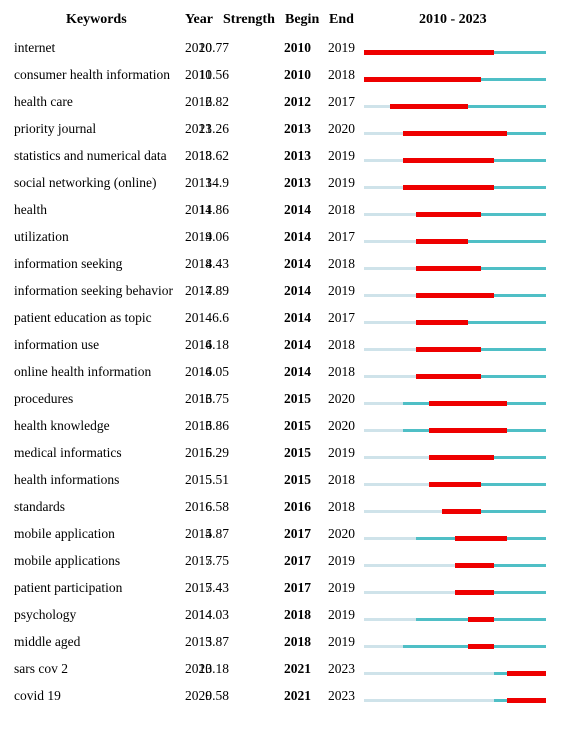 This screenshot has height=746, width=575. Describe the element at coordinates (217, 236) in the screenshot. I see `strength-cell: 9.06` at that location.